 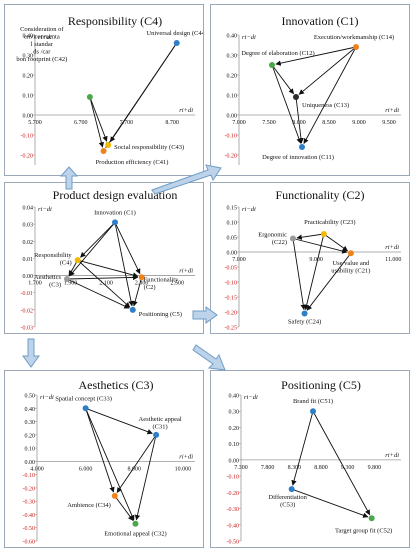 What do you see at coordinates (92, 249) in the screenshot?
I see `edge-C1-C3` at bounding box center [92, 249].